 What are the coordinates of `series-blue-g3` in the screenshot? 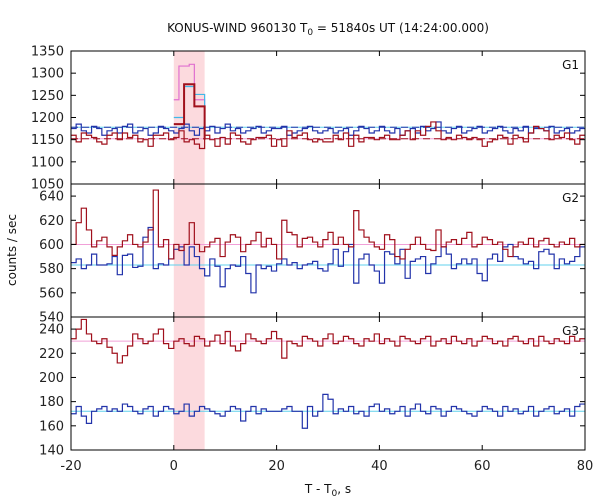 It's located at (328, 411).